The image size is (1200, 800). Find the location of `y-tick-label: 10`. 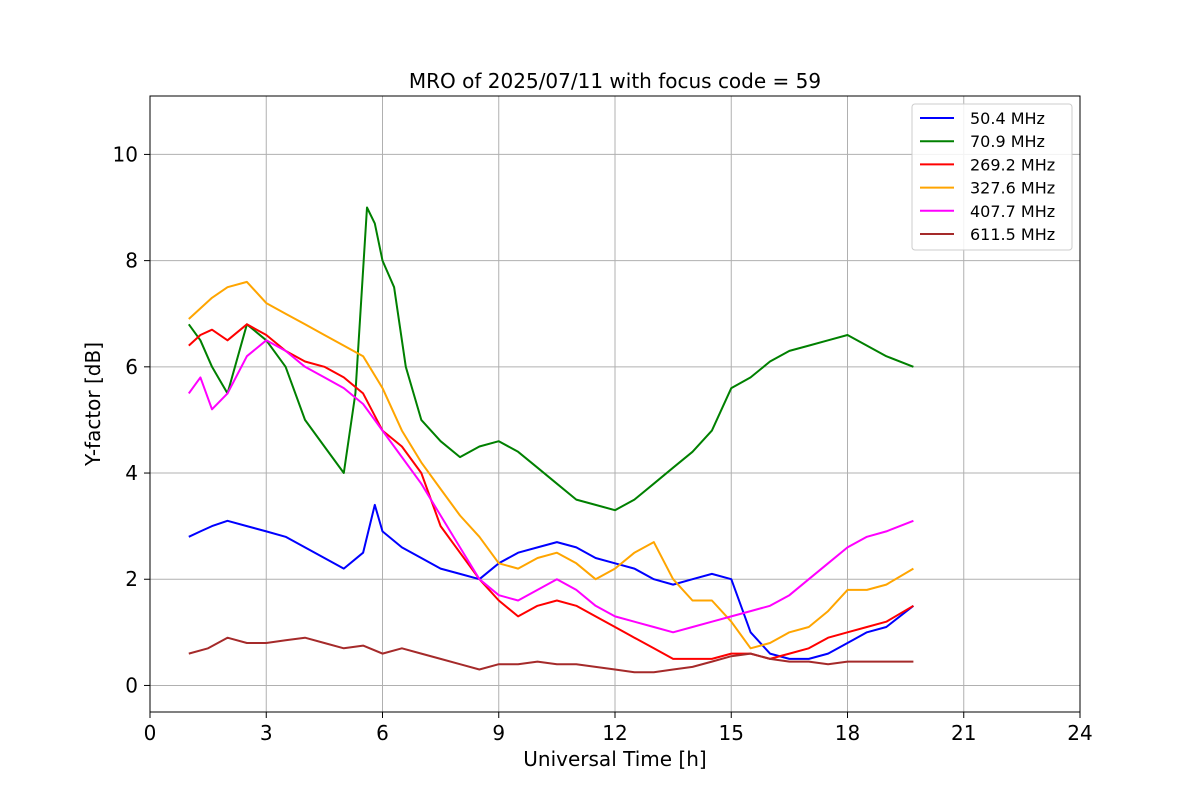

y-tick-label: 10 is located at coordinates (125, 154).